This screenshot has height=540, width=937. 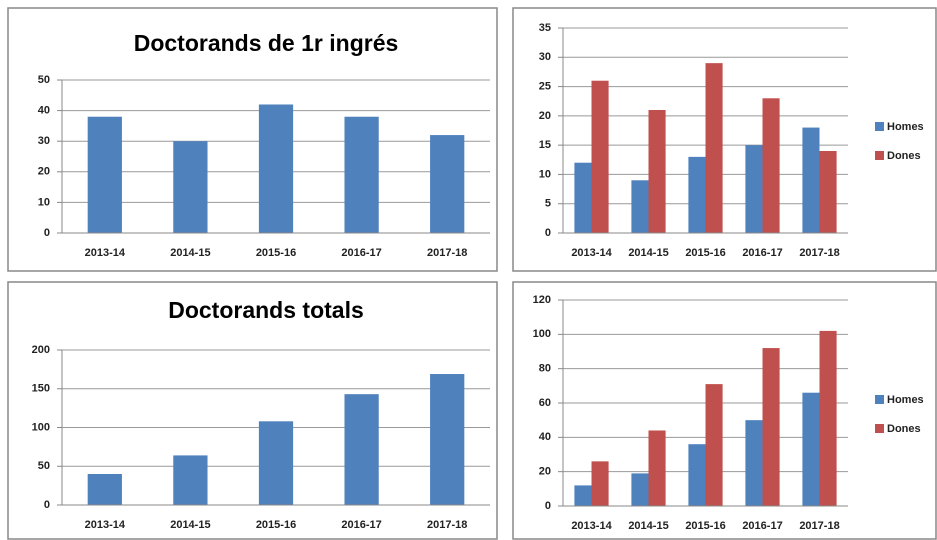 What do you see at coordinates (266, 43) in the screenshot?
I see `chart-title: Doctorands de 1r ingrés` at bounding box center [266, 43].